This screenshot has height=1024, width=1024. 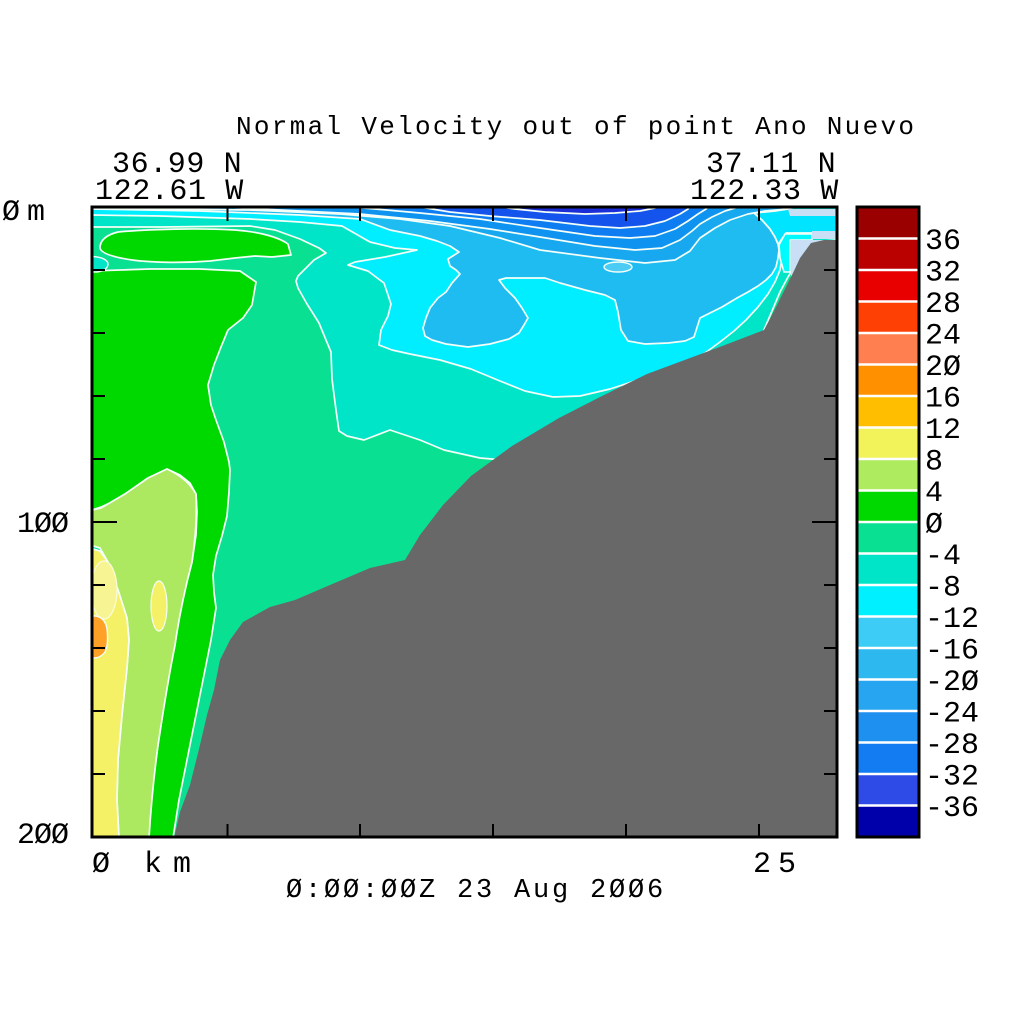 I want to click on svg-text: -36, so click(x=952, y=809).